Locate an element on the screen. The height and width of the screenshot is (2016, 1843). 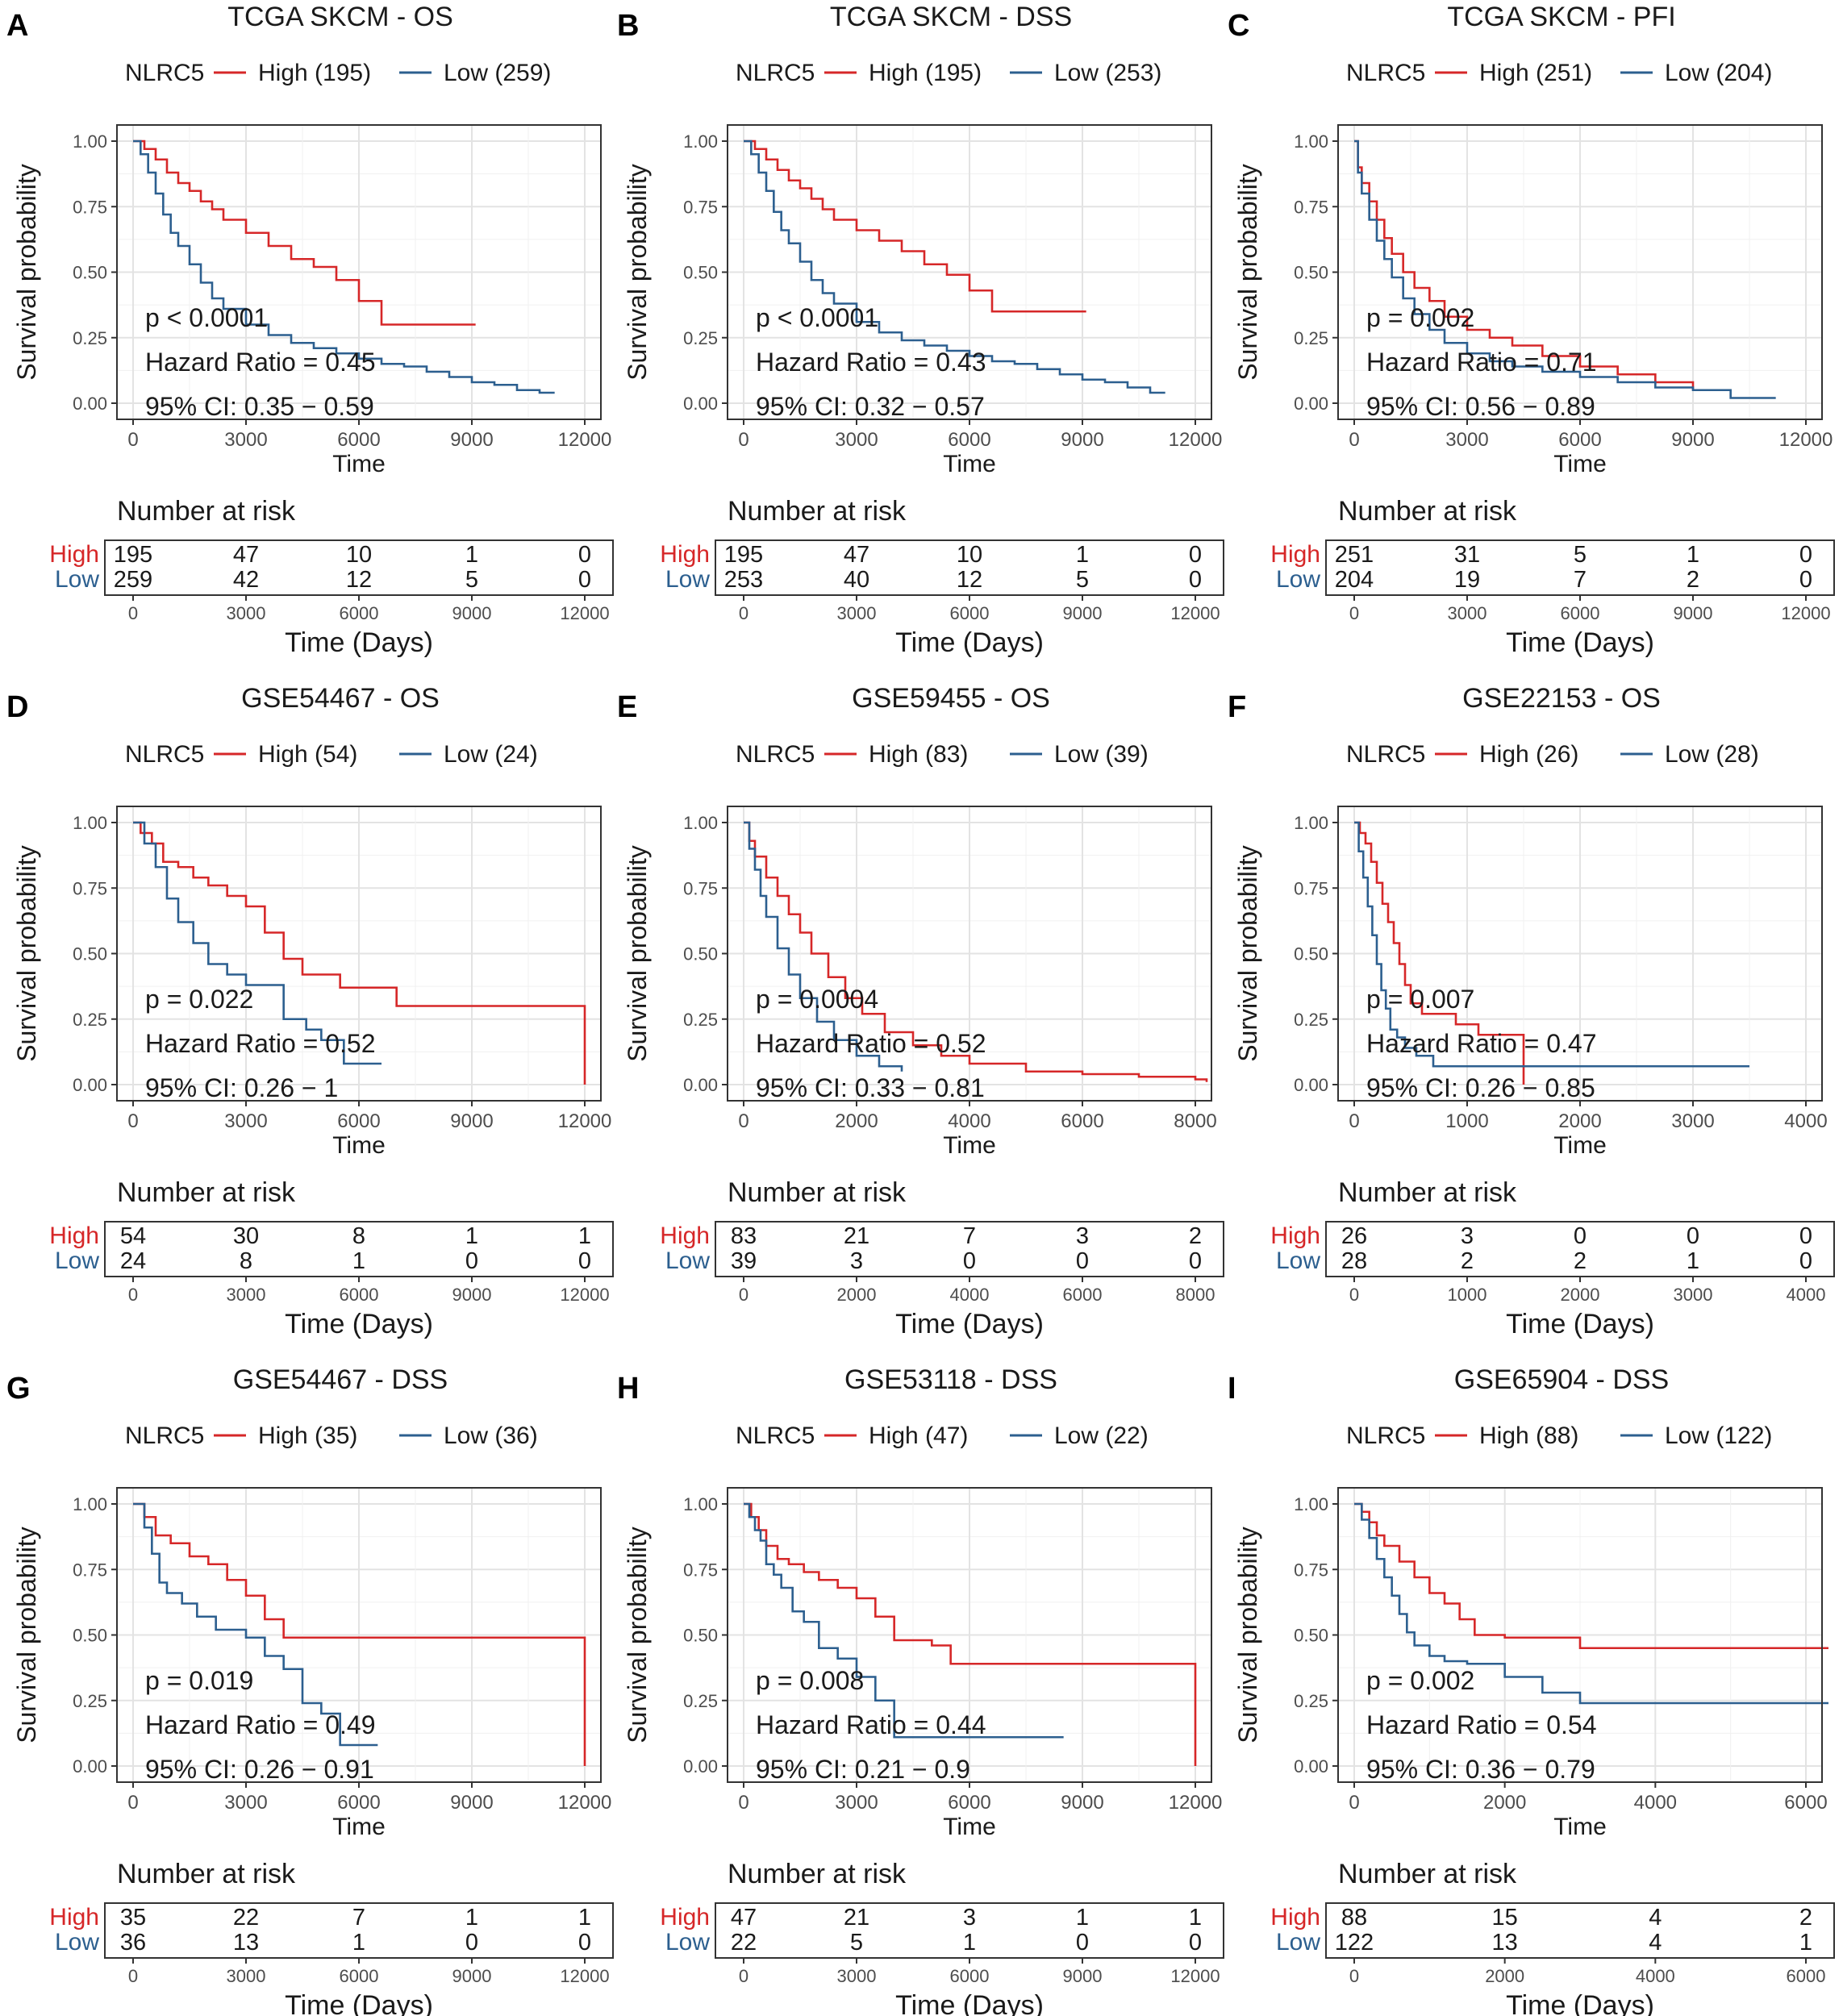
legend-label-low: Low (28) is located at coordinates (1712, 754).